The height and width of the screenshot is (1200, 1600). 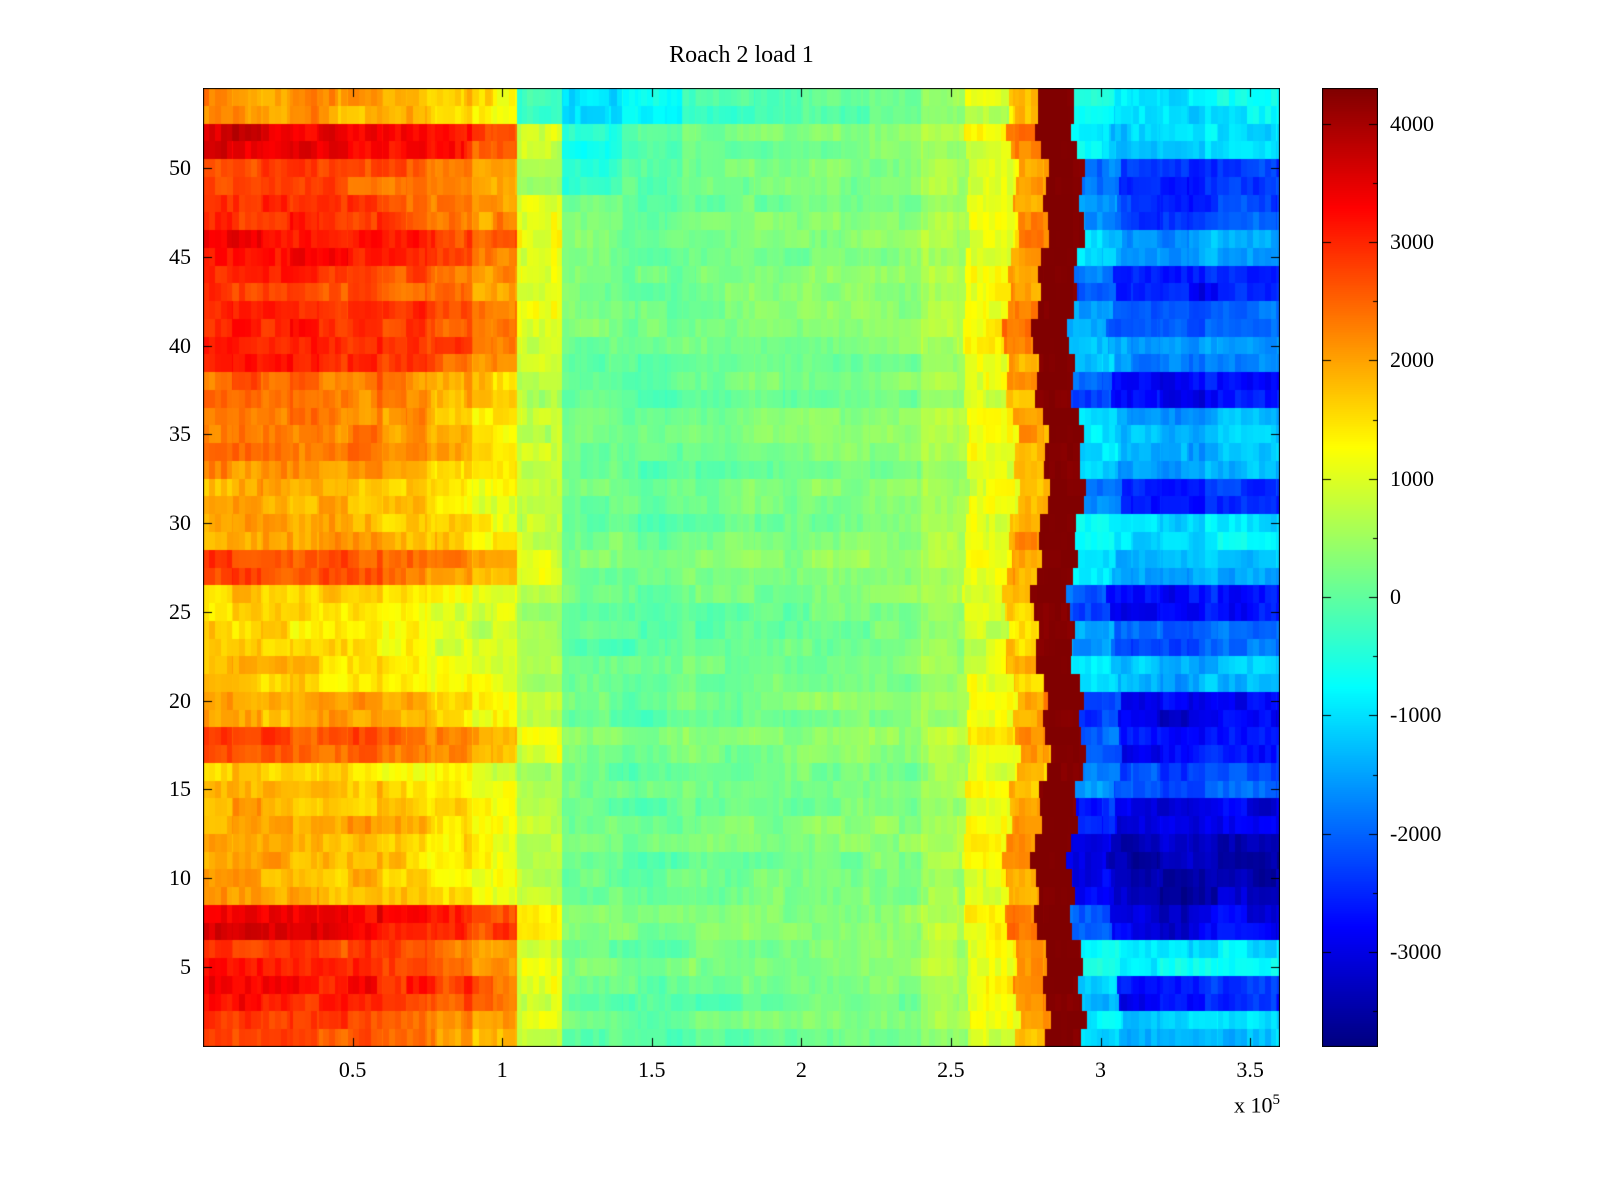 What do you see at coordinates (185, 967) in the screenshot?
I see `y-tick-label: 5` at bounding box center [185, 967].